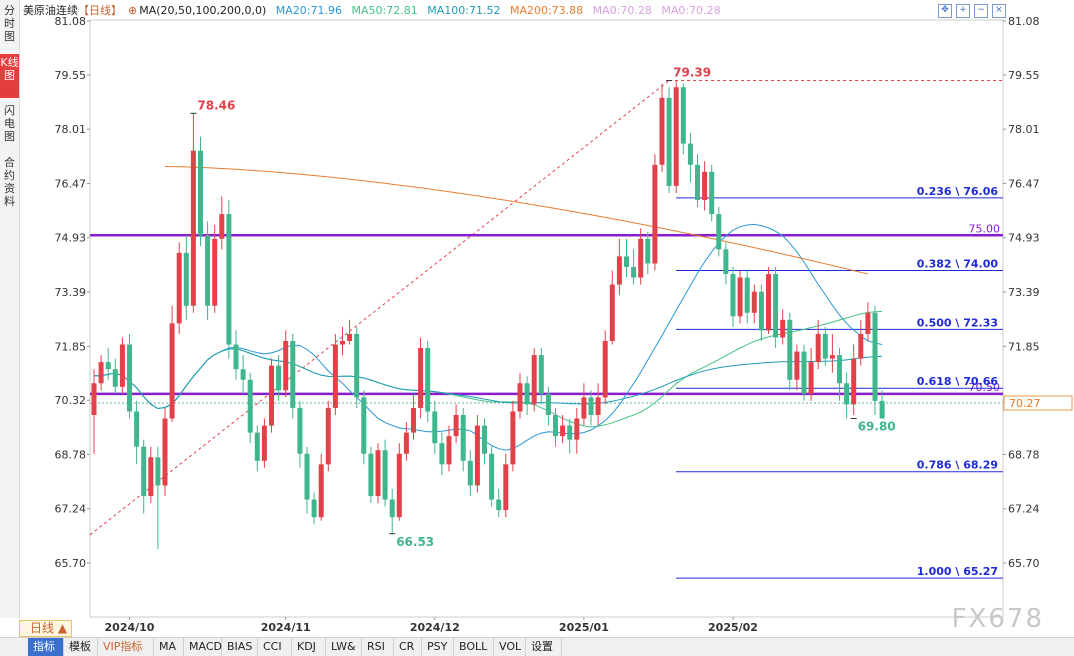 This screenshot has height=656, width=1074. Describe the element at coordinates (1025, 403) in the screenshot. I see `current-price-label: 70.27` at that location.